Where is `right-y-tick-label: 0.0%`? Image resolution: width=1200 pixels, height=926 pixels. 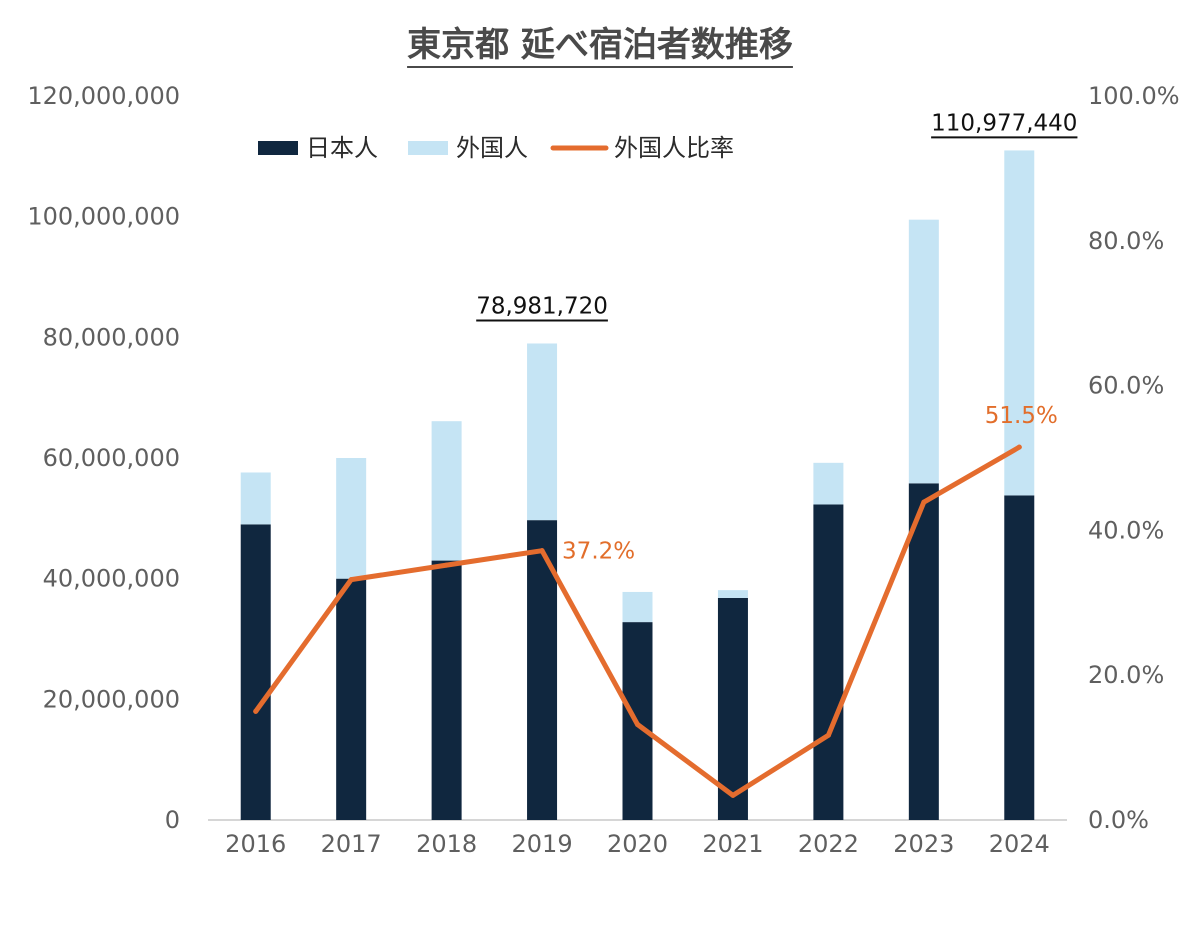 right-y-tick-label: 0.0% is located at coordinates (1118, 820).